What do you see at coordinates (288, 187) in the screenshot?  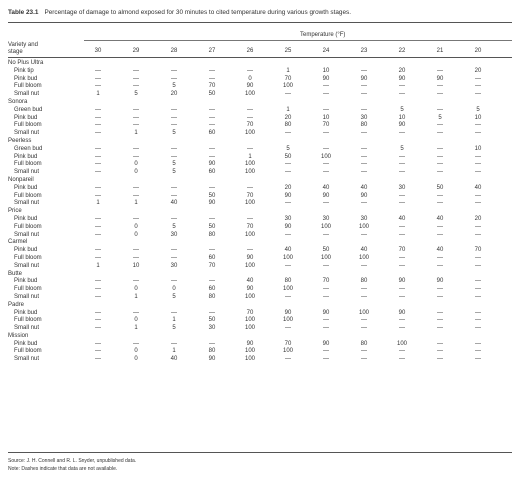 I see `table-cell: 20` at bounding box center [288, 187].